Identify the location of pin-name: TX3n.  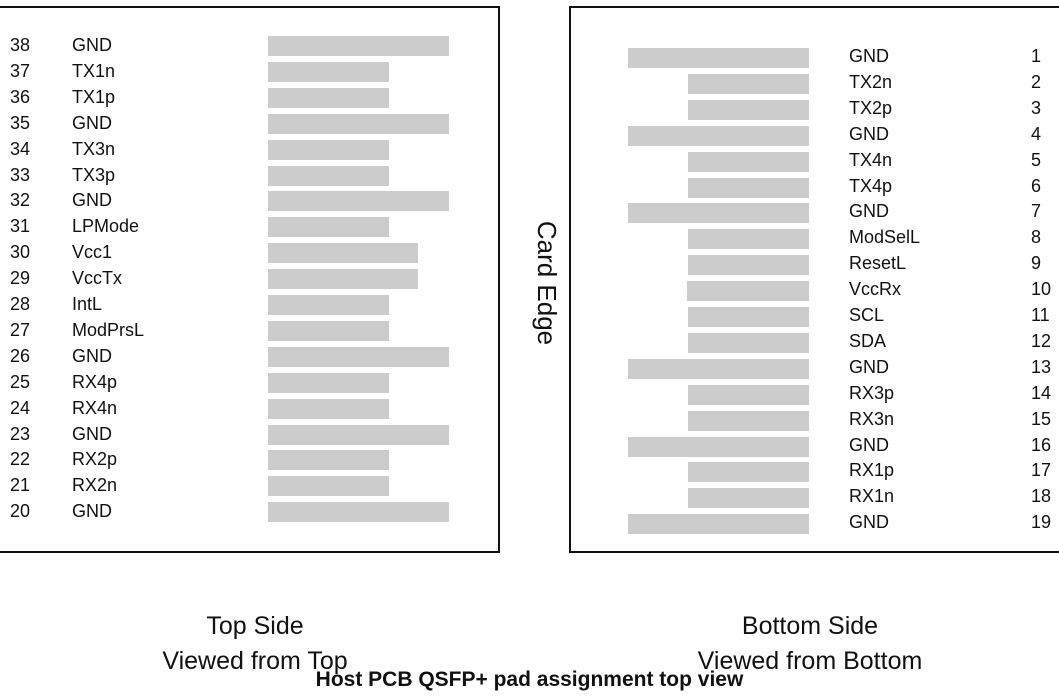
(94, 148).